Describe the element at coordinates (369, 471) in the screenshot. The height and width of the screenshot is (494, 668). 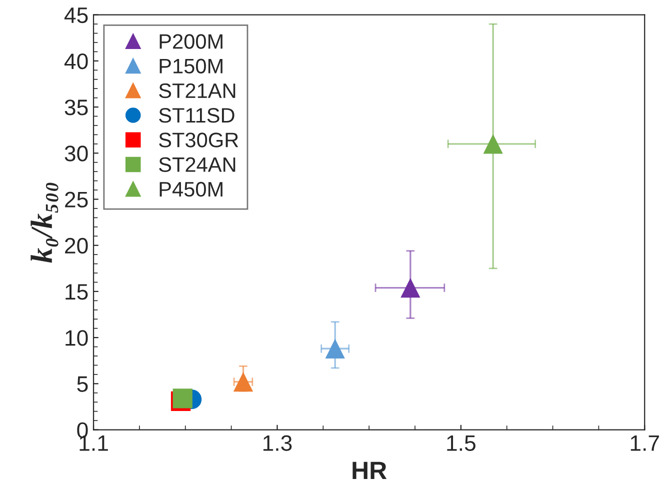
I see `x-axis-title: HR` at that location.